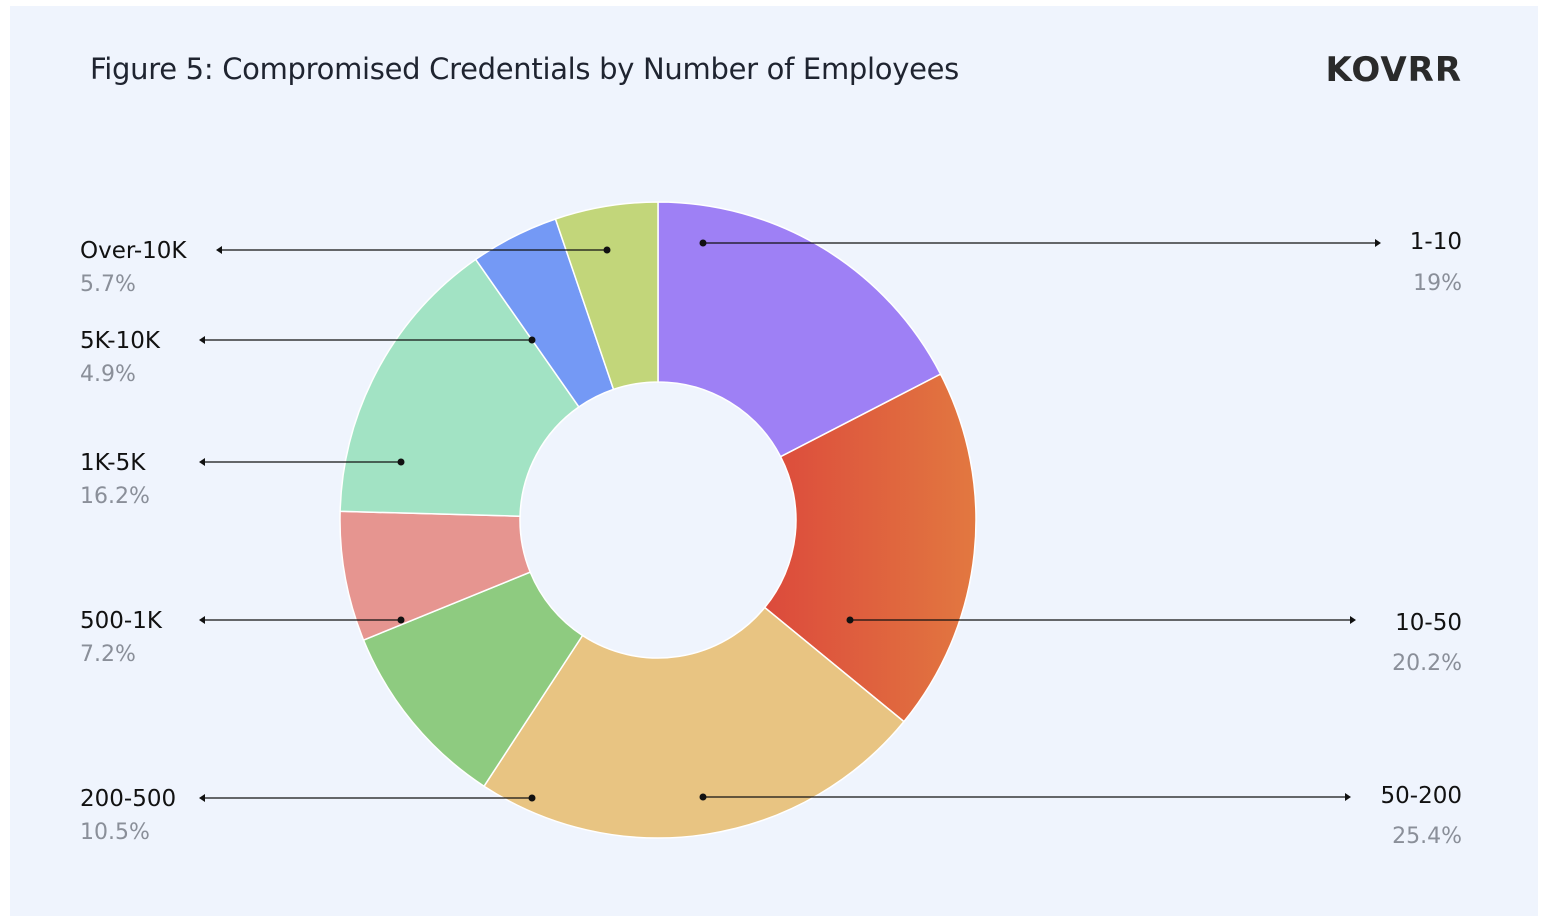  Describe the element at coordinates (1154, 643) in the screenshot. I see `callout-10-50: 10-50 20.2%` at that location.